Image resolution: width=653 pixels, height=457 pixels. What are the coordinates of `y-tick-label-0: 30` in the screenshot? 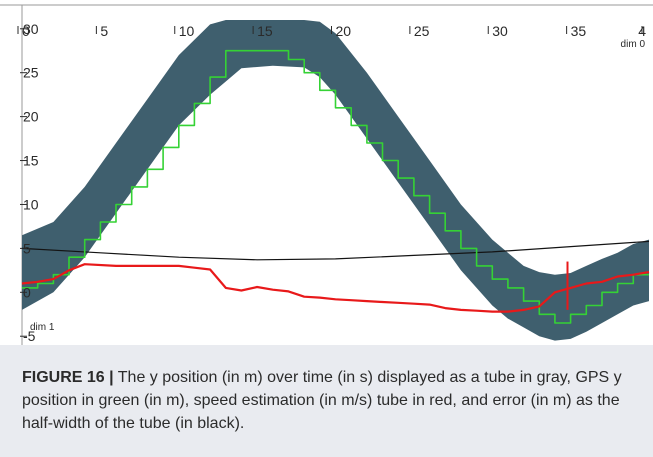 It's located at (31, 29).